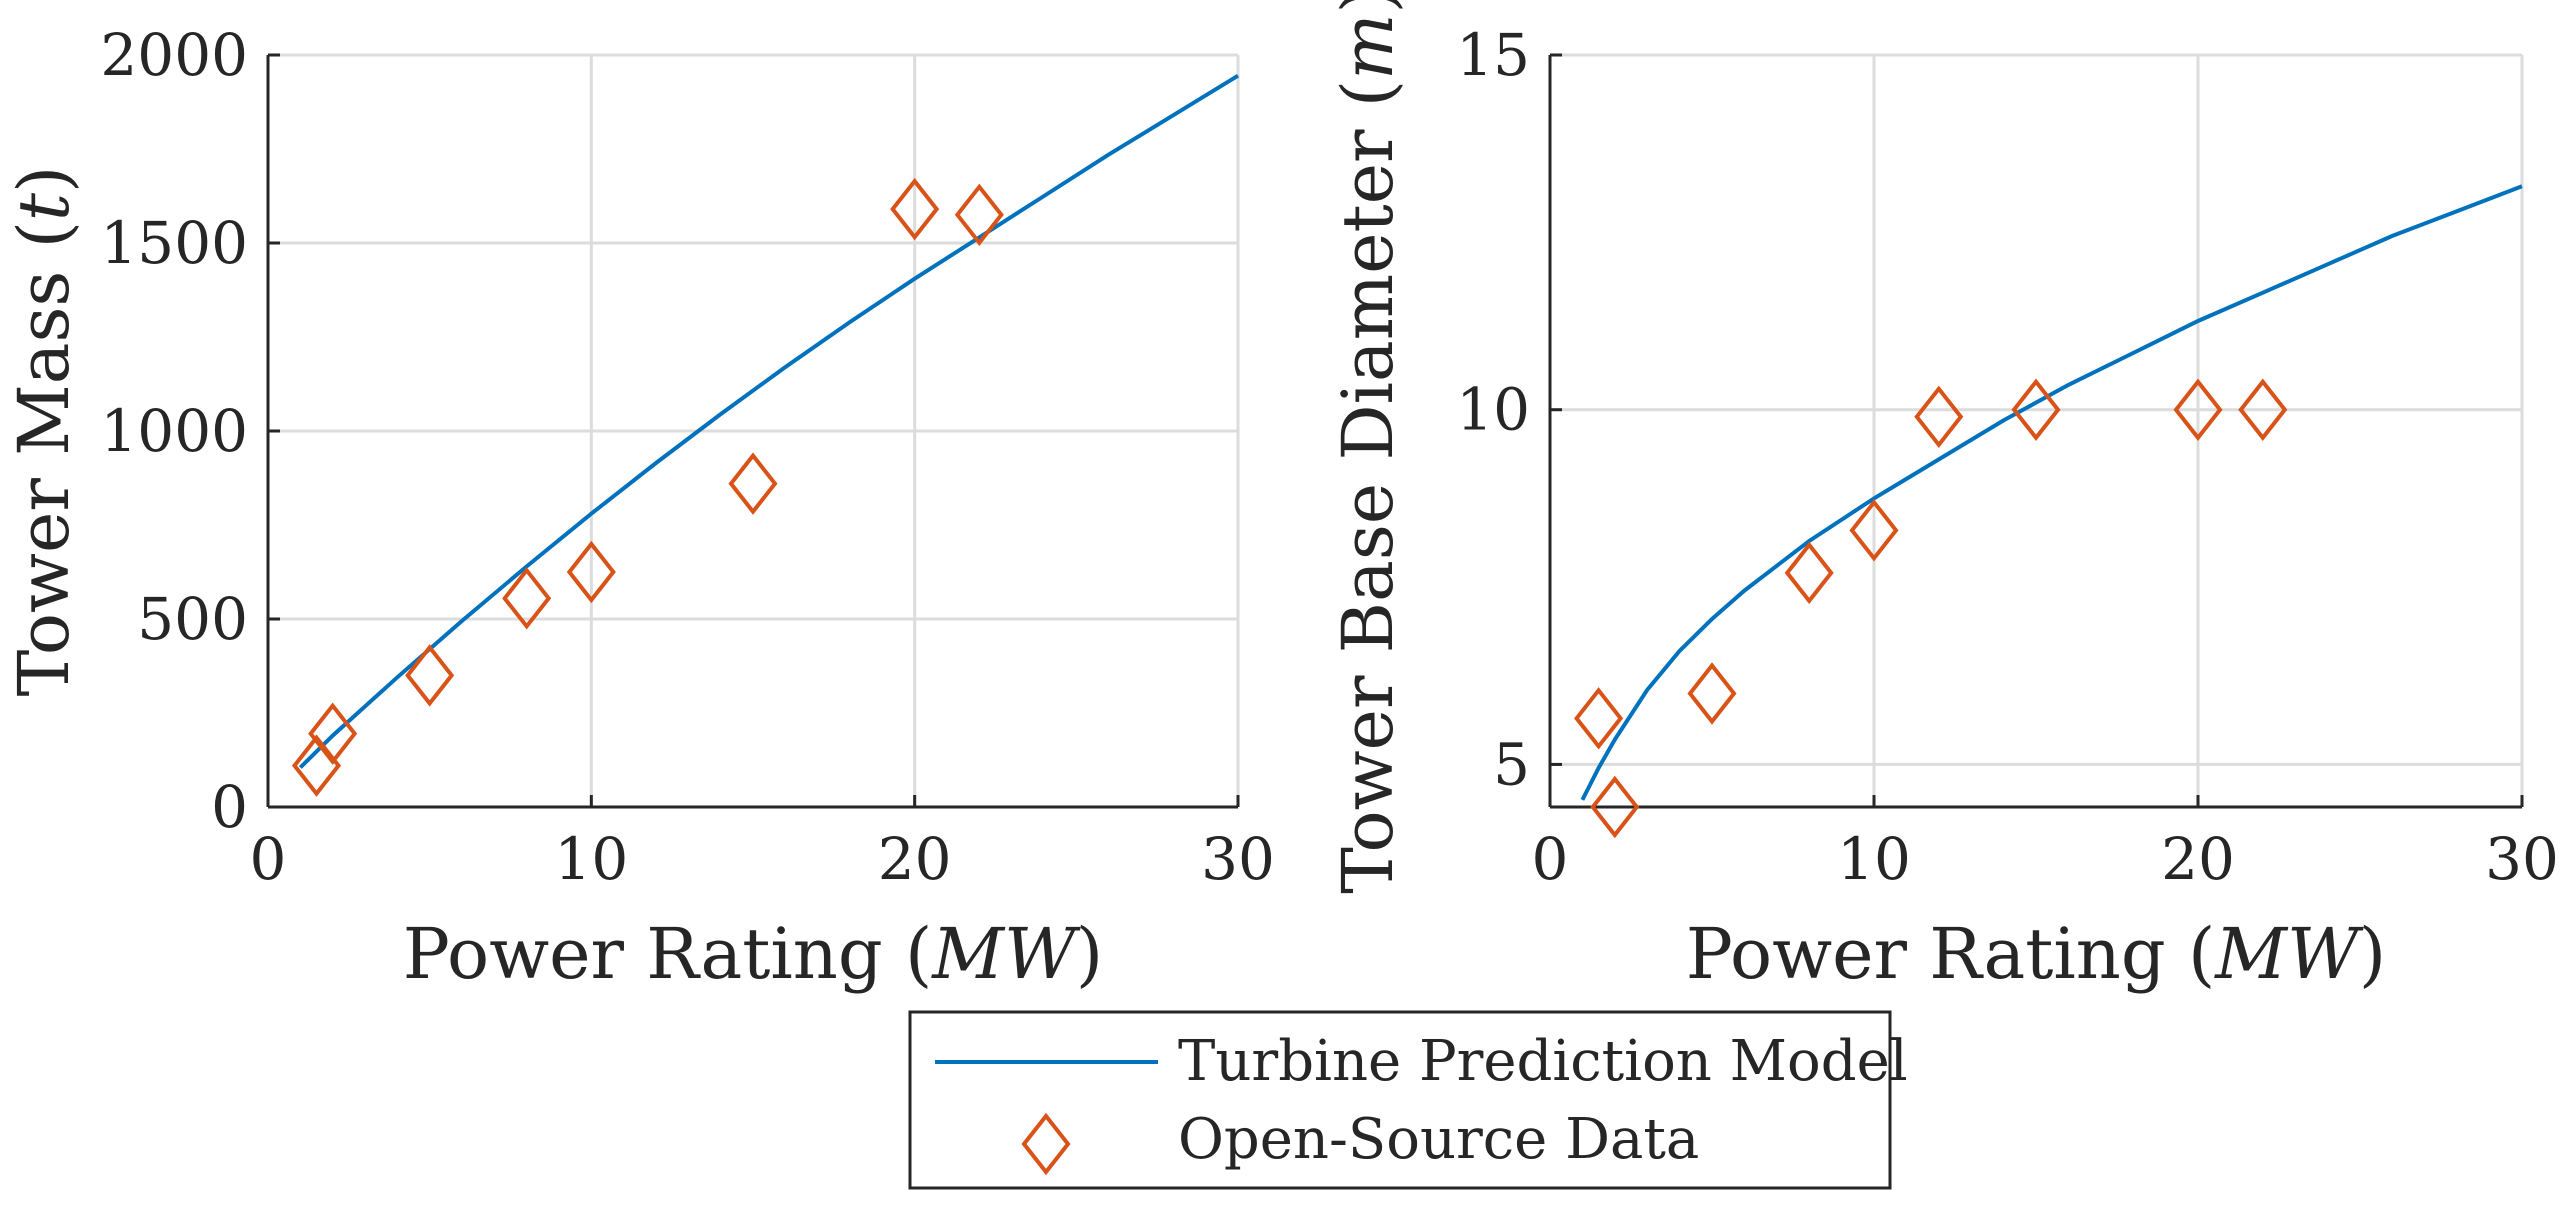 This screenshot has height=1207, width=2565. Describe the element at coordinates (1493, 410) in the screenshot. I see `tower-base-diameter-y-tick-label: 10` at that location.